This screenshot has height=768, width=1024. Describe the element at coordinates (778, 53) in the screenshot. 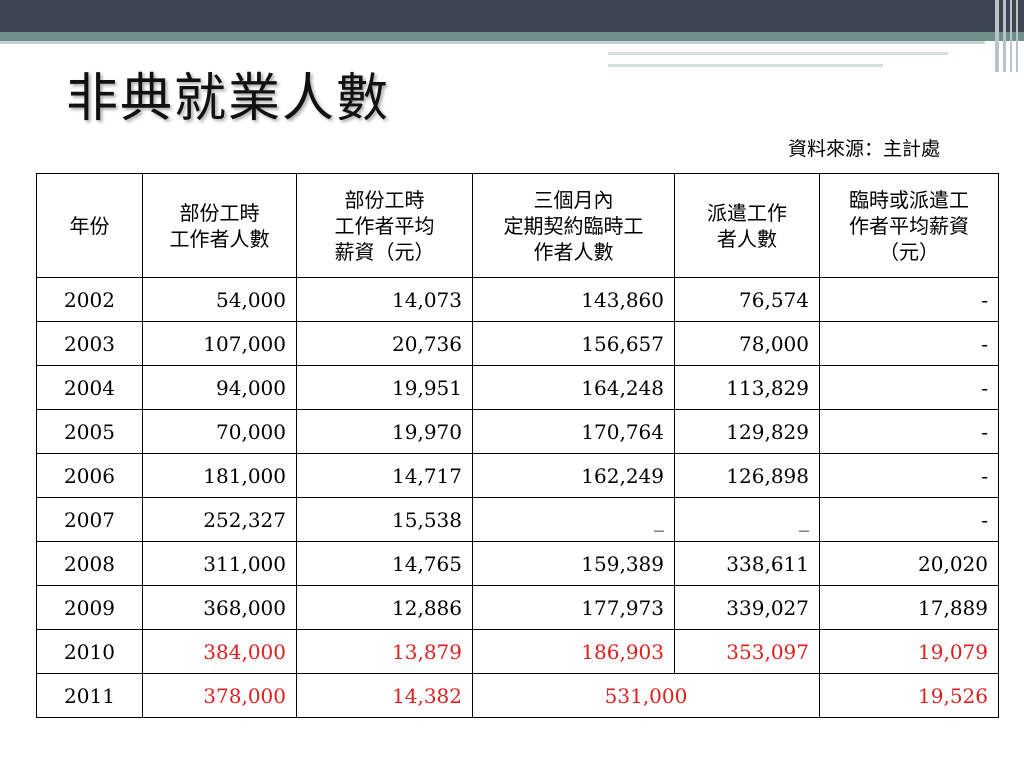

I see `decor-short-line` at that location.